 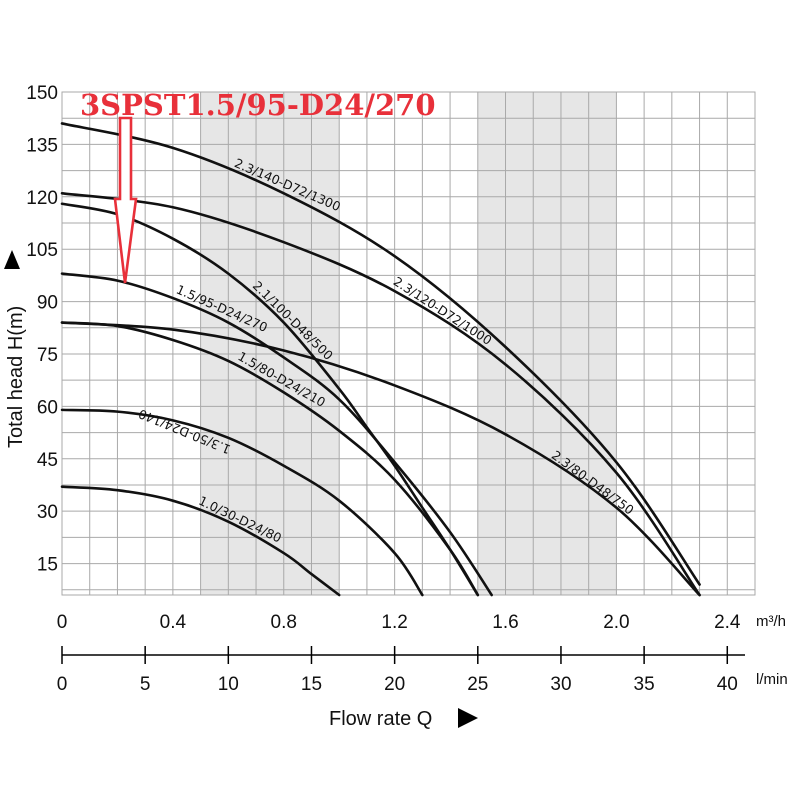 What do you see at coordinates (644, 684) in the screenshot?
I see `x2-tick-label: 35` at bounding box center [644, 684].